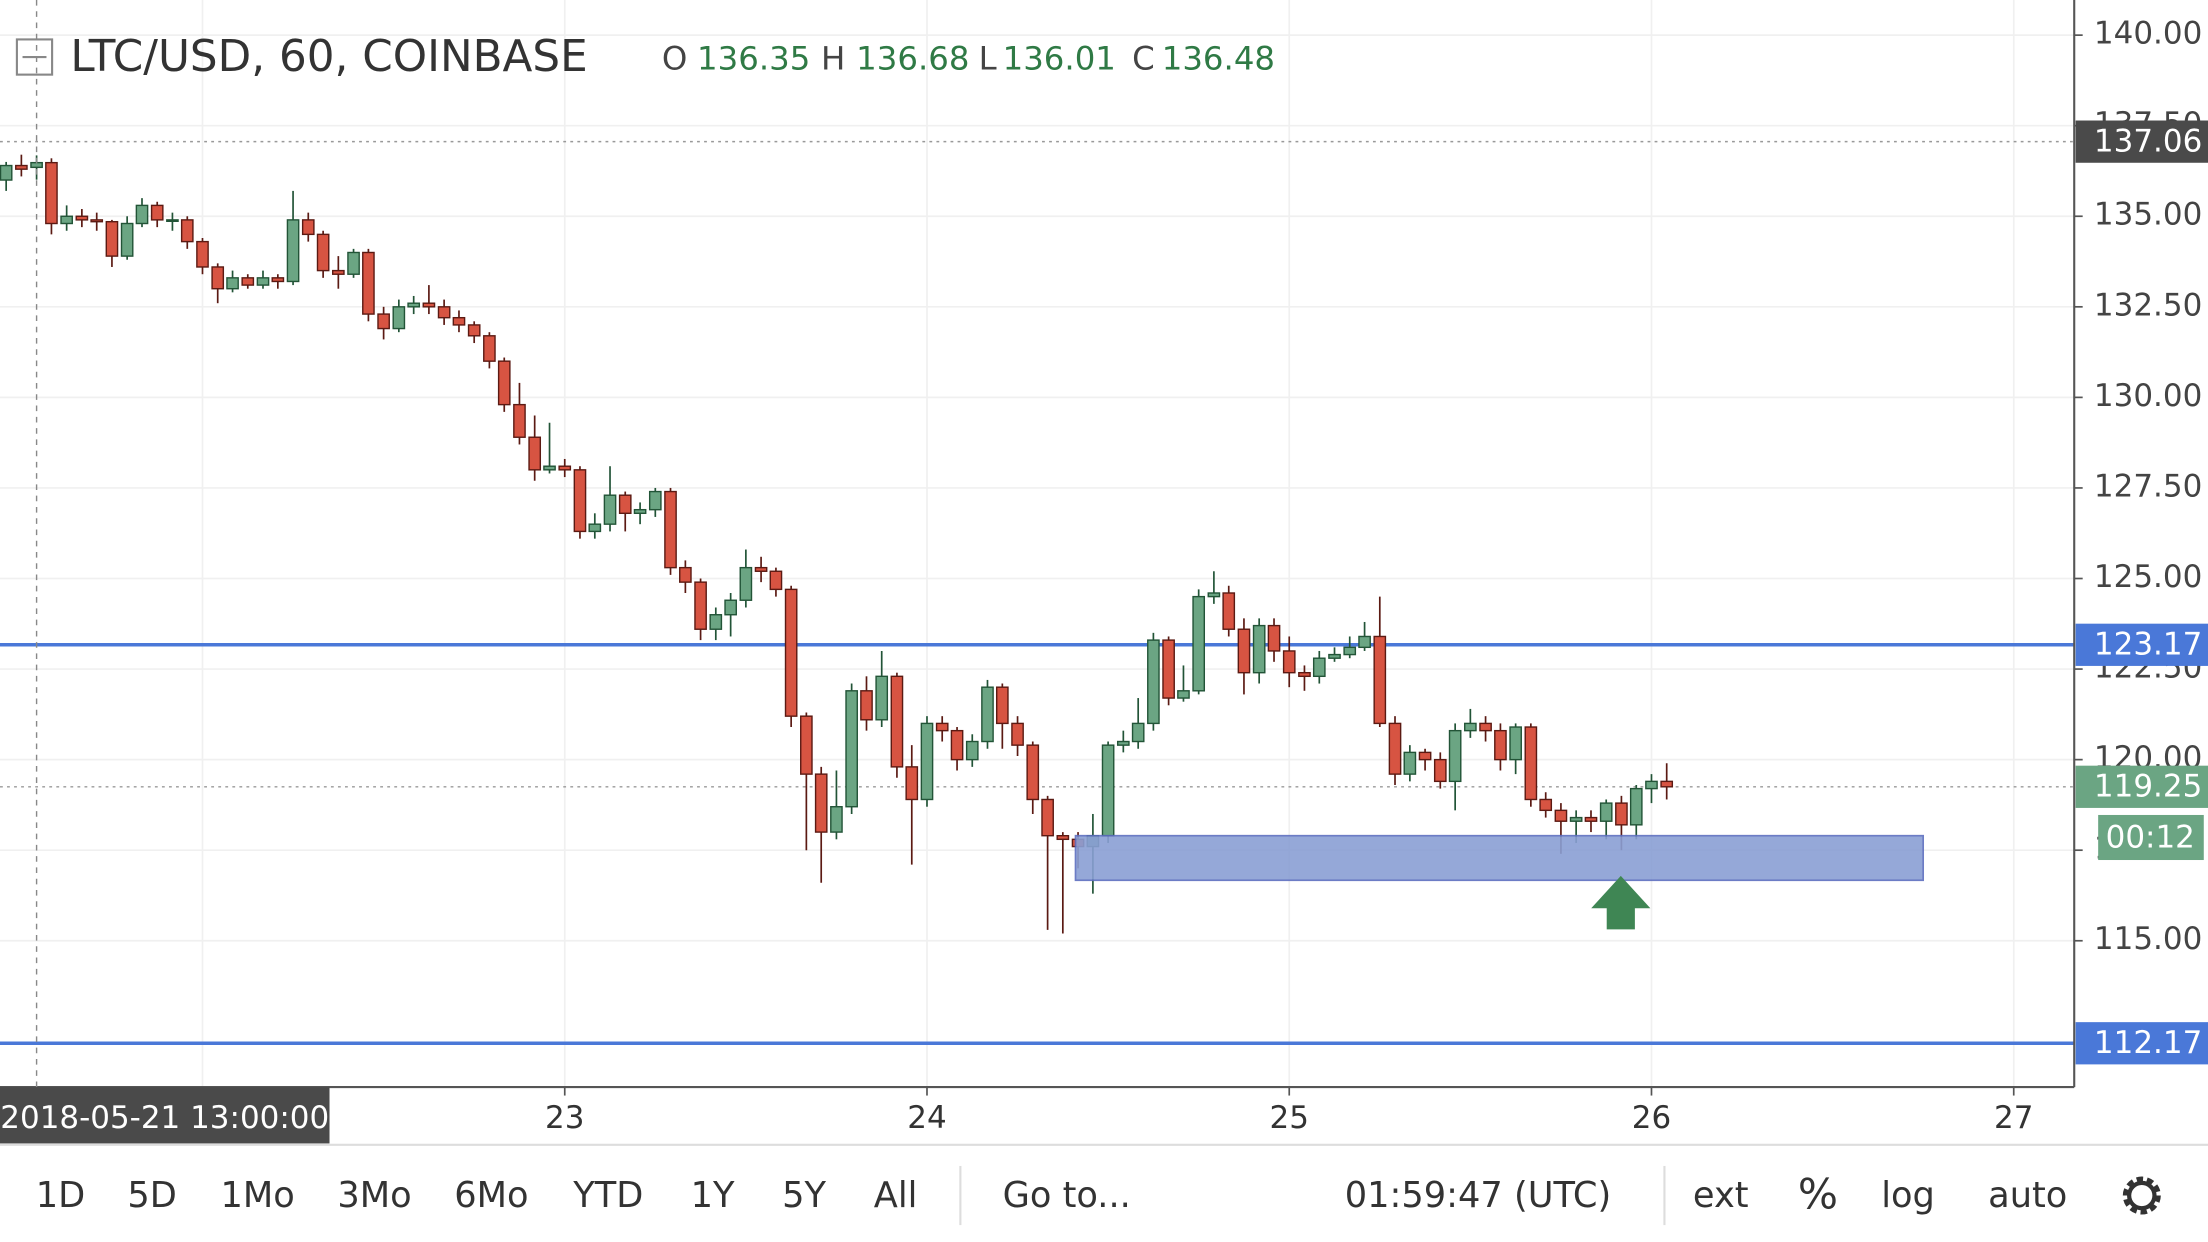 This screenshot has width=2208, height=1242. What do you see at coordinates (2141, 1195) in the screenshot?
I see `settings-icon` at bounding box center [2141, 1195].